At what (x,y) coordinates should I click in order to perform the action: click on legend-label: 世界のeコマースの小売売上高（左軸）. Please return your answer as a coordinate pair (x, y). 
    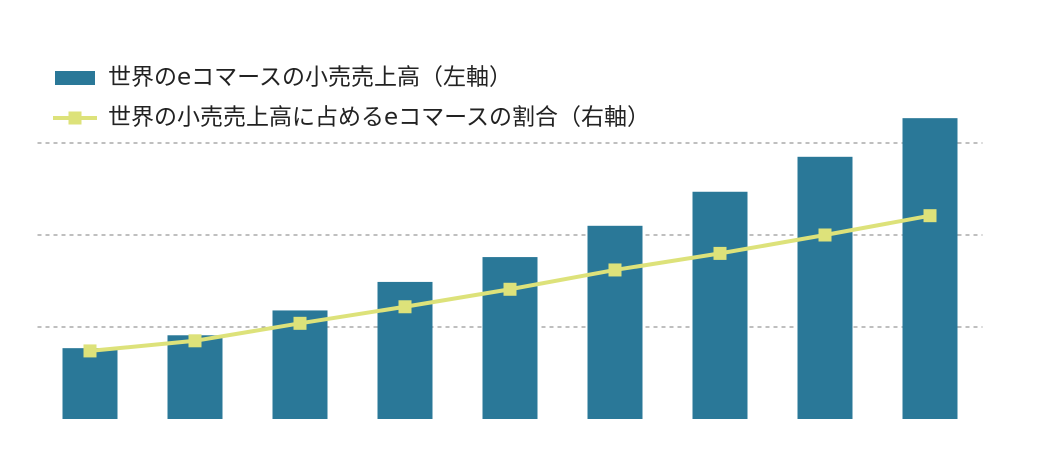
    Looking at the image, I should click on (310, 78).